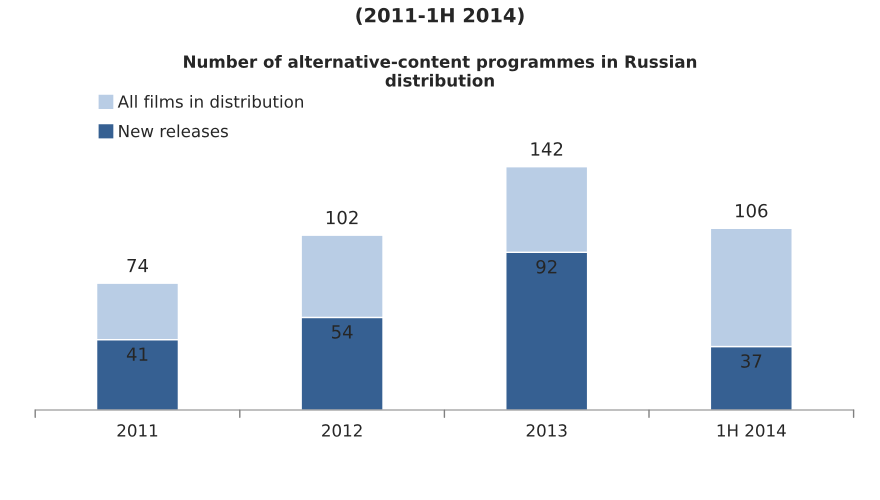 The height and width of the screenshot is (500, 880). I want to click on x-tick-label: 2013, so click(546, 430).